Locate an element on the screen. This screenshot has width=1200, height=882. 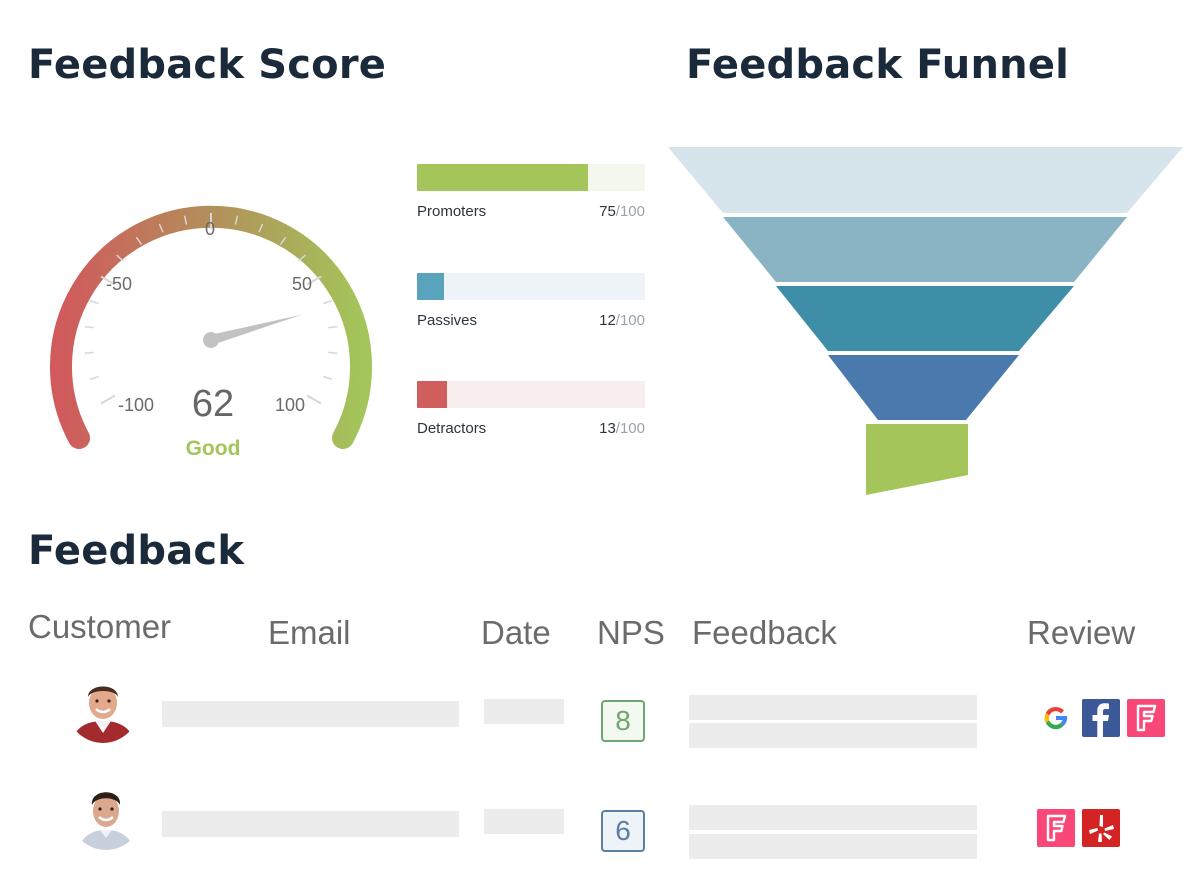
column-header-review: Review is located at coordinates (1081, 632).